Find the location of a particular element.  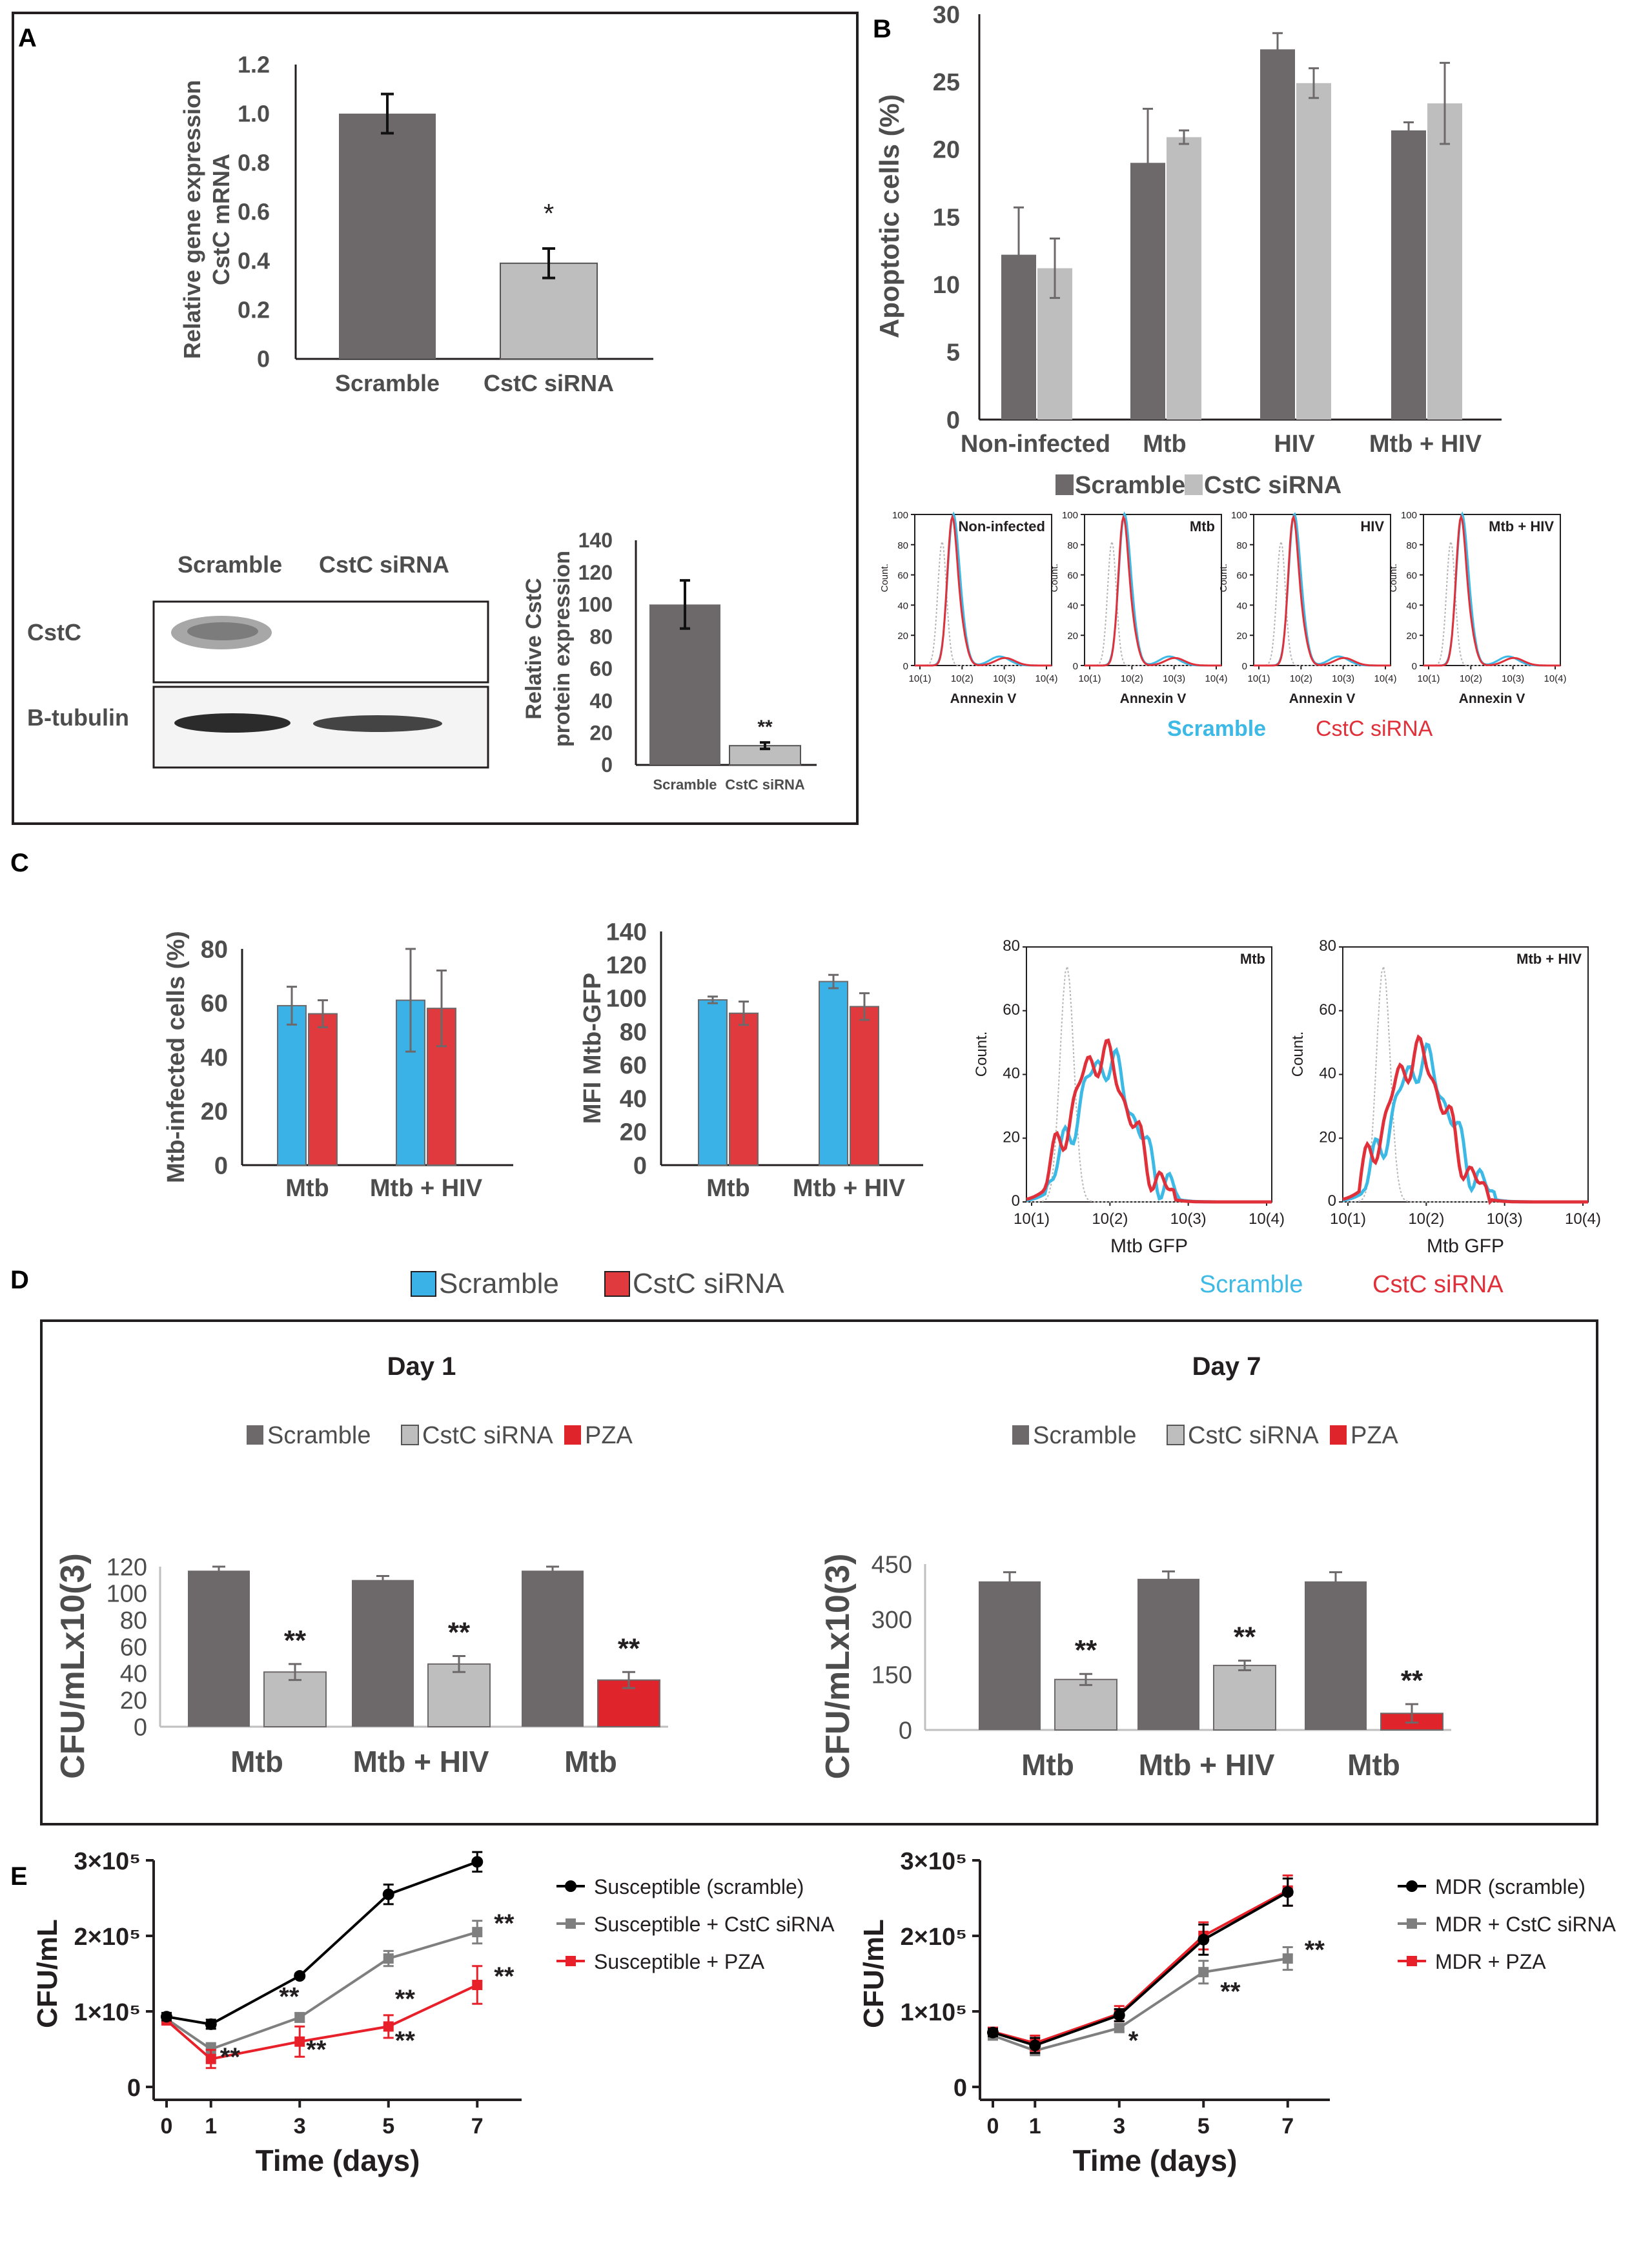

blot-col-label-cstc: CstC siRNA is located at coordinates (384, 564).